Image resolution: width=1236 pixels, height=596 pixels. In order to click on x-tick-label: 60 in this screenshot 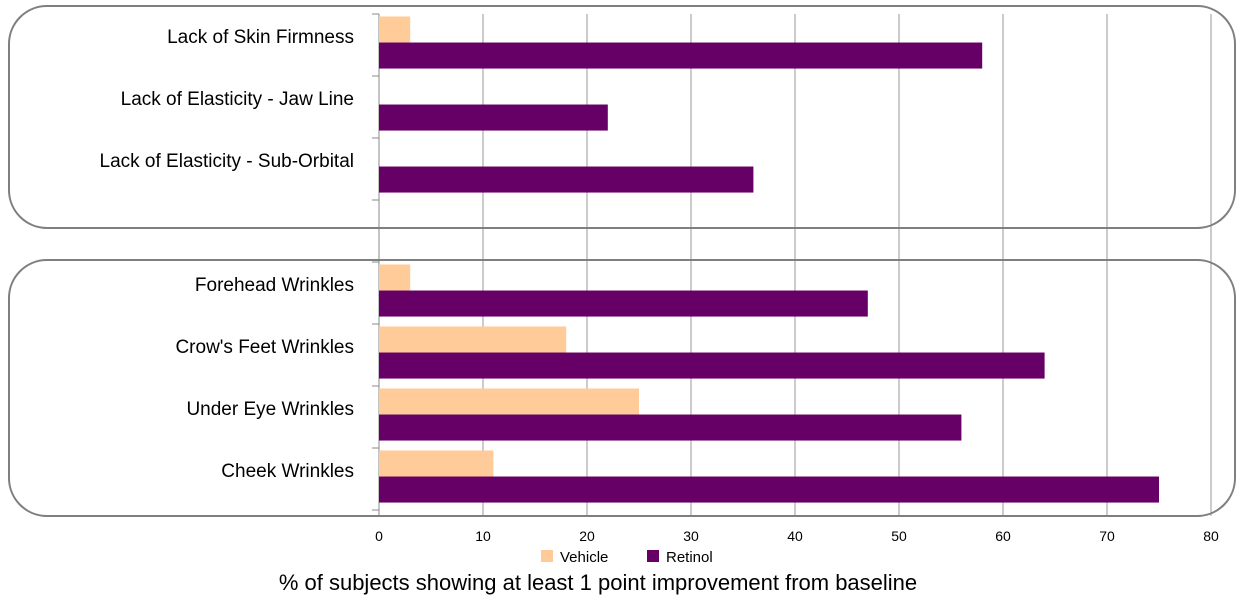, I will do `click(1003, 536)`.